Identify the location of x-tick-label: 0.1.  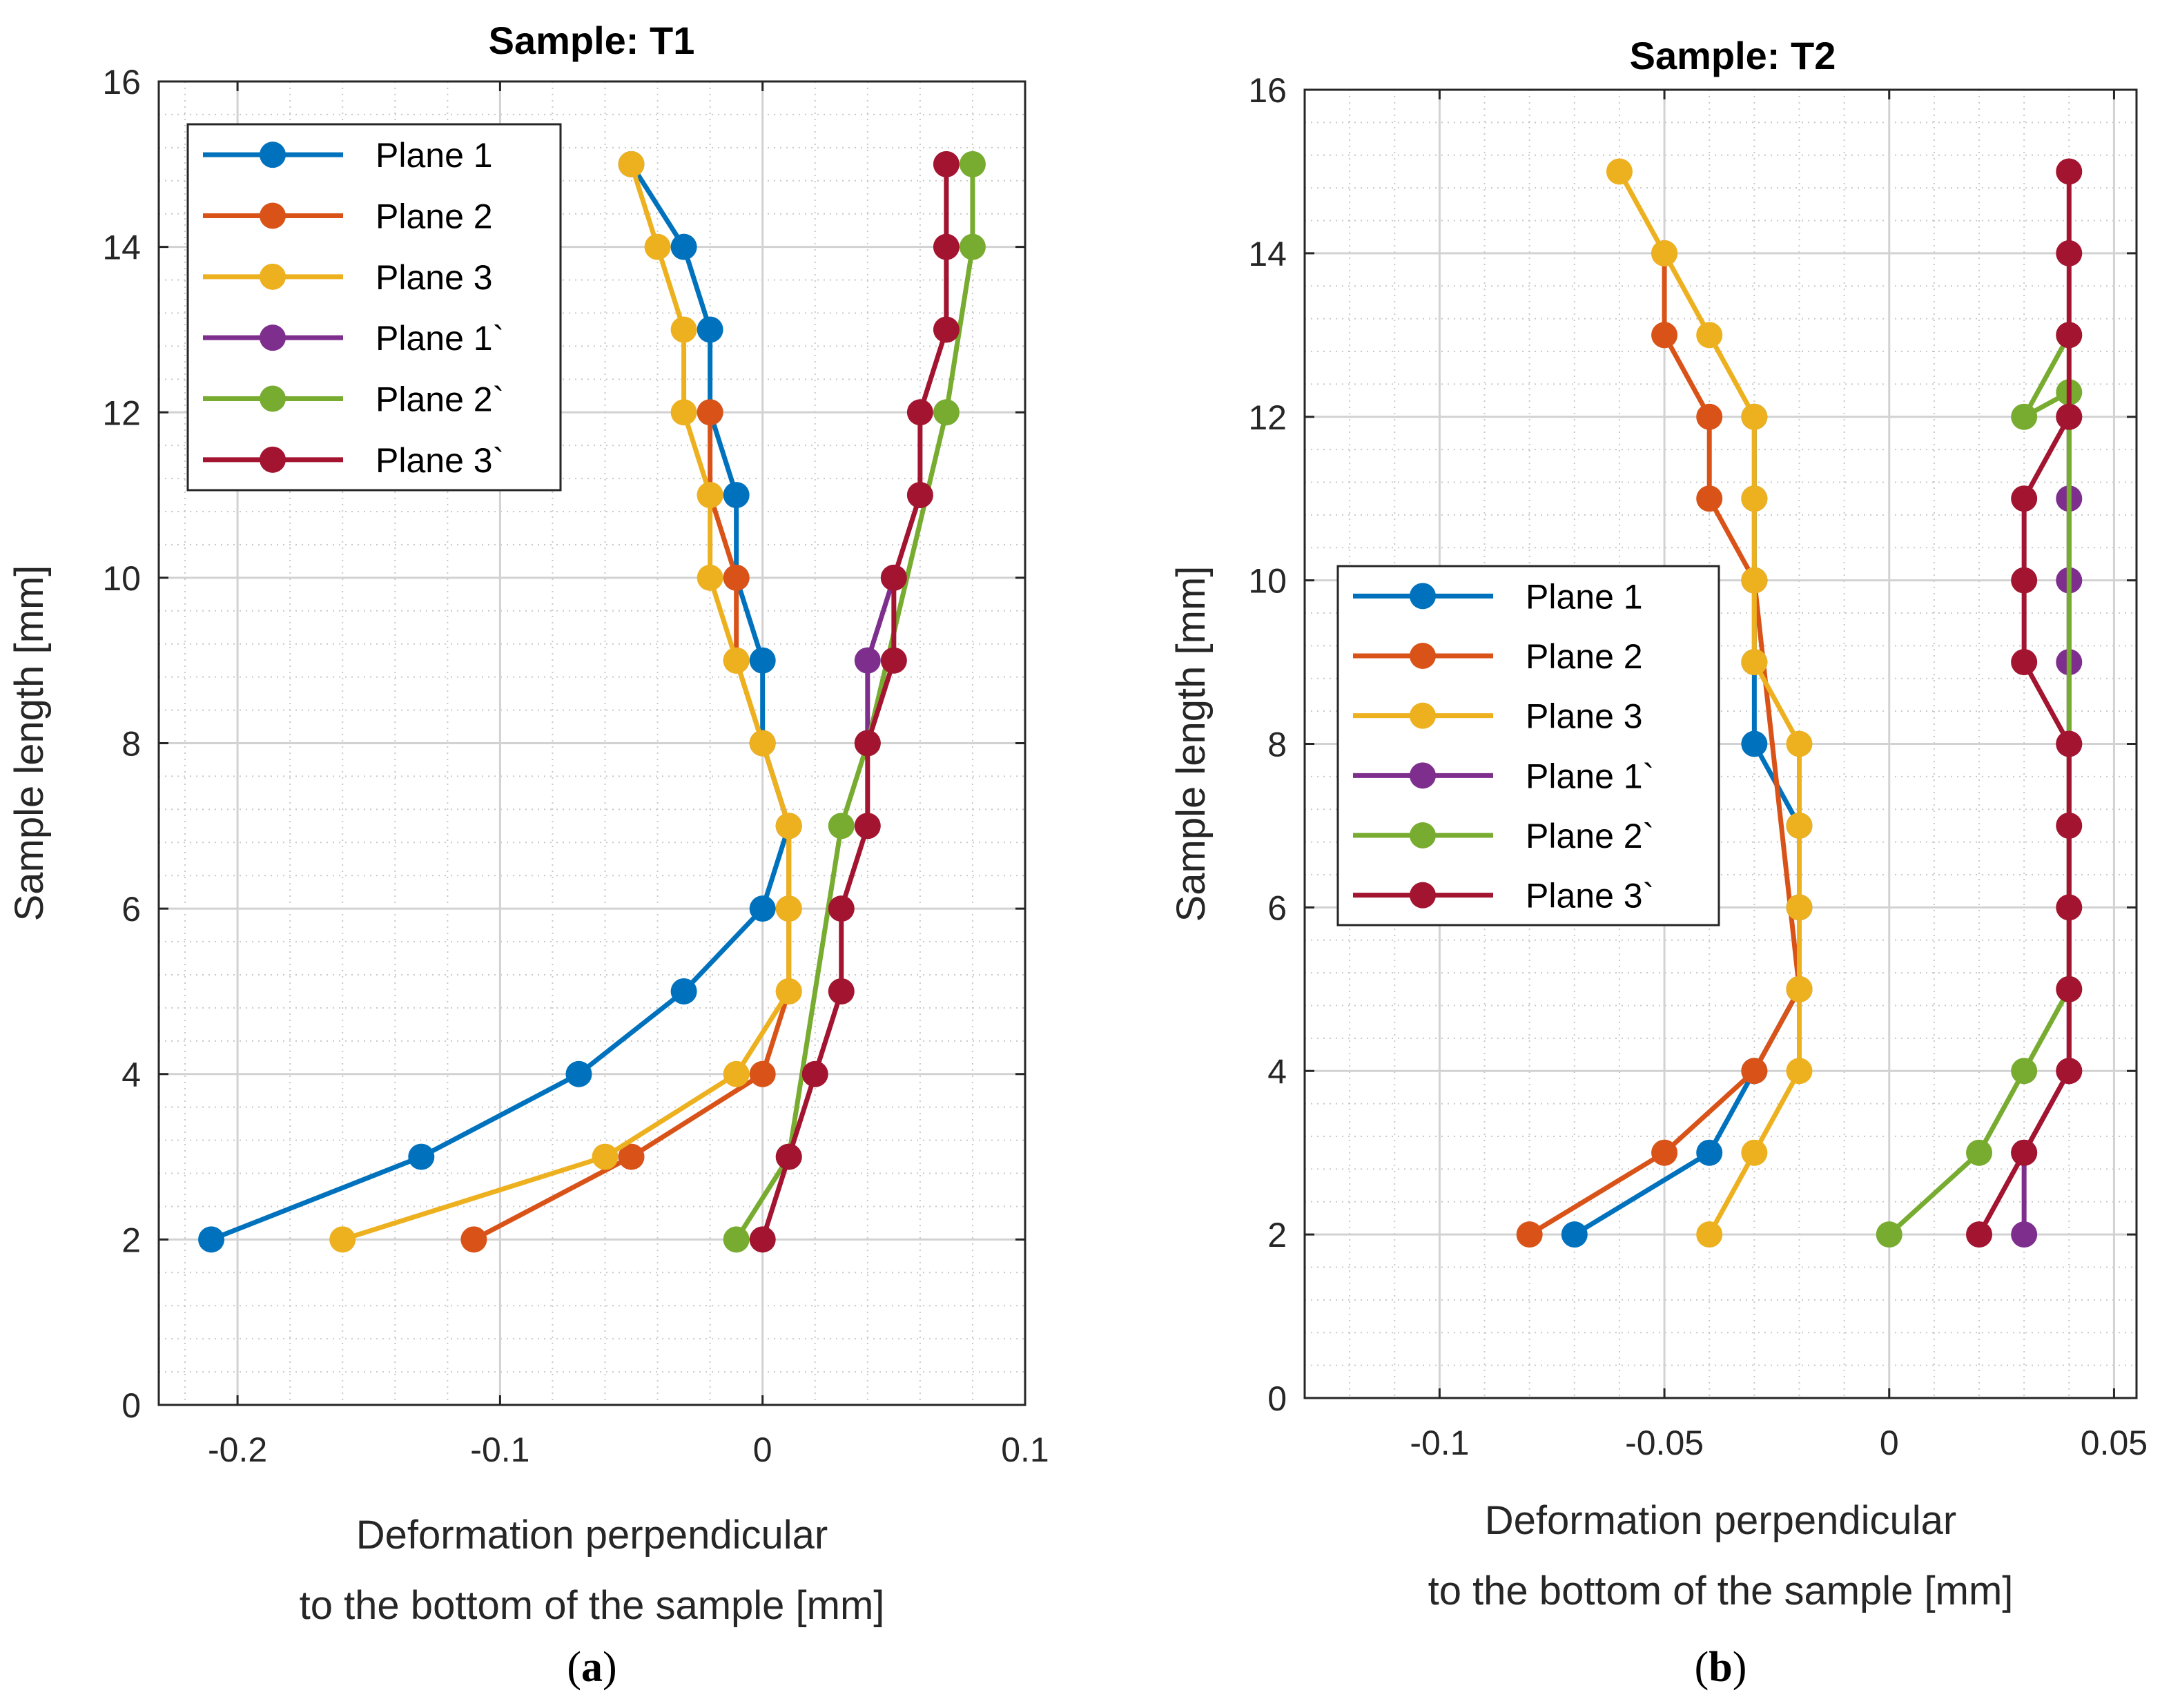
(1025, 1449).